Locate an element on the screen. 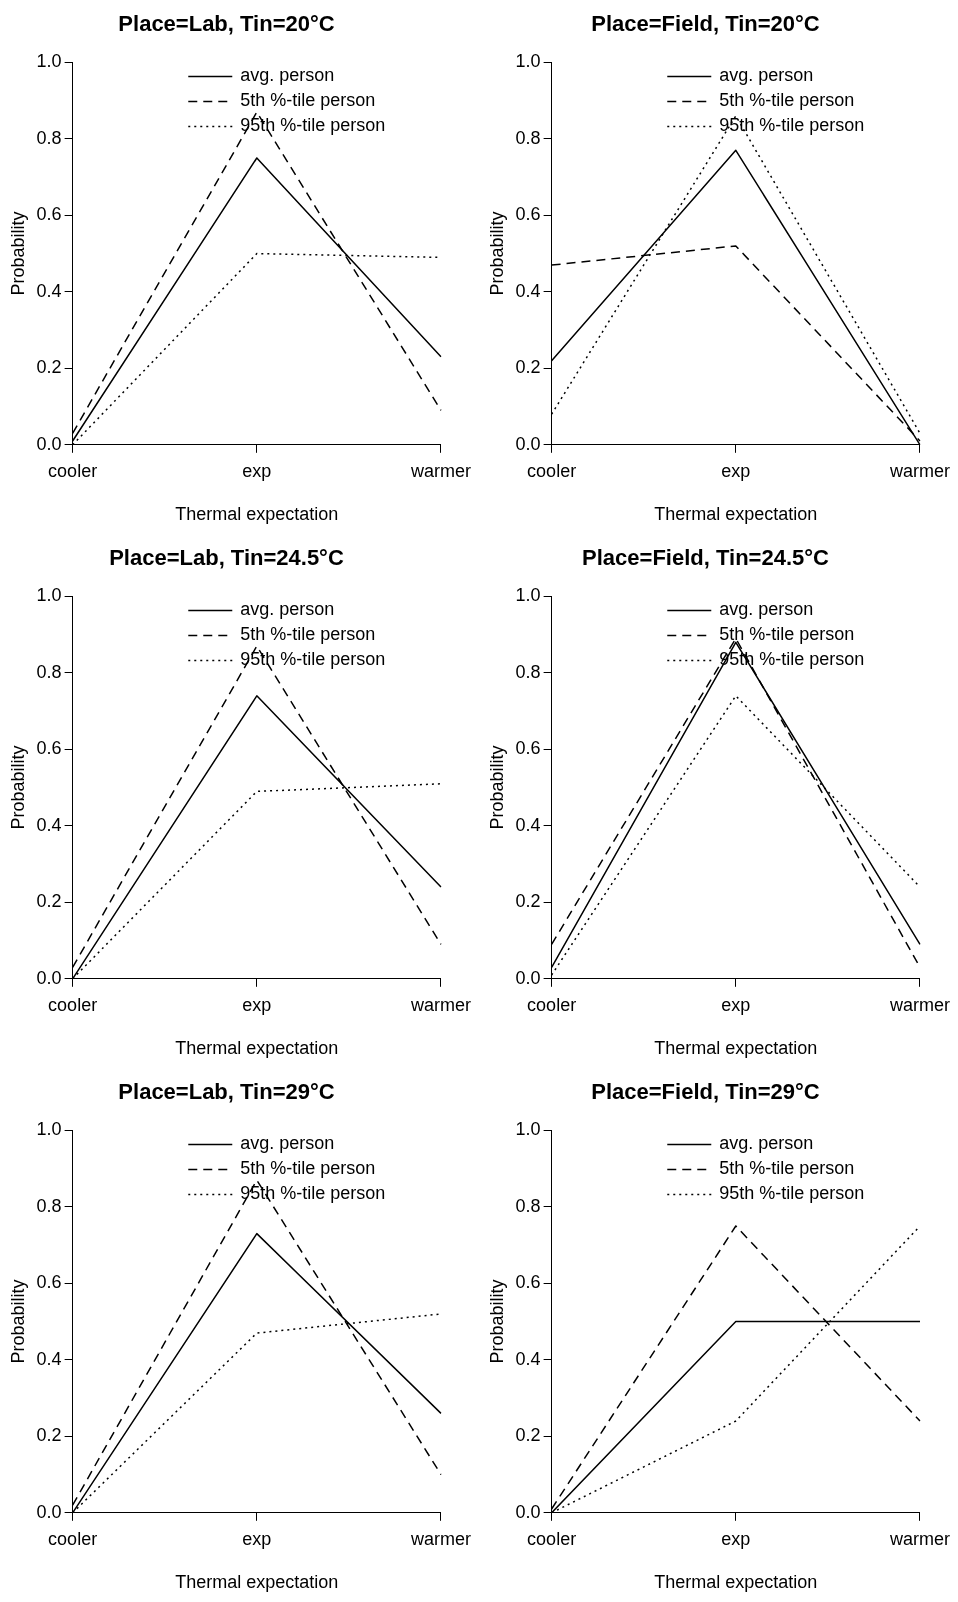 The image size is (958, 1602). chart-title: Place=Field, Tin=29°C is located at coordinates (705, 1092).